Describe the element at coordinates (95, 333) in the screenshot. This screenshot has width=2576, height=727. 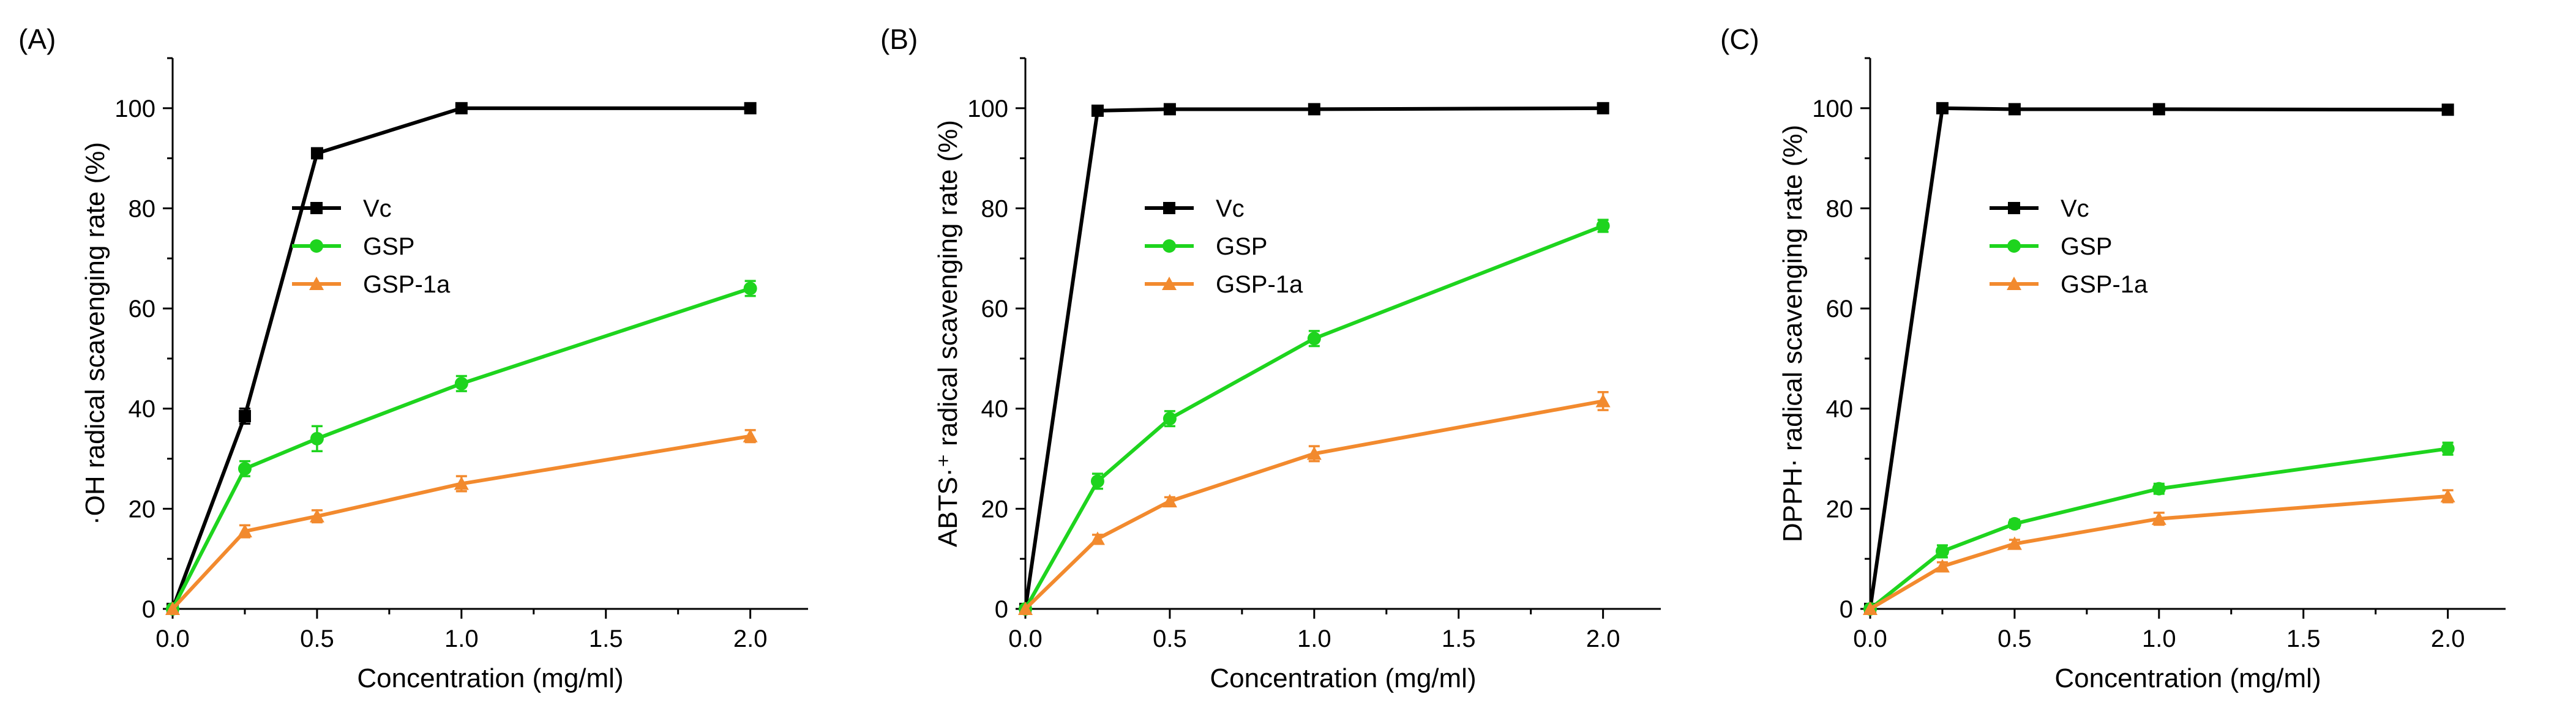
I see `y-axis-title: ·OH radical scavenging rate (%)` at that location.